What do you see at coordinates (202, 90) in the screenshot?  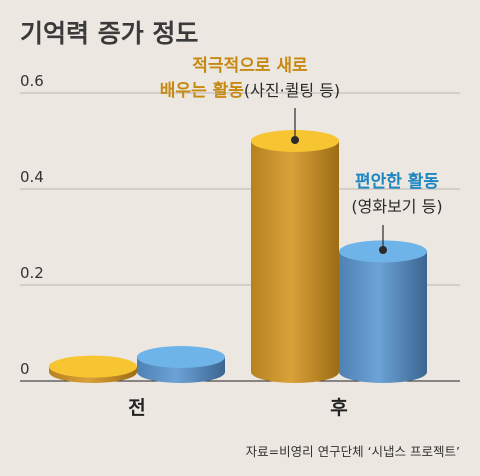 I see `annotation-active-bold: 배우는 활동` at bounding box center [202, 90].